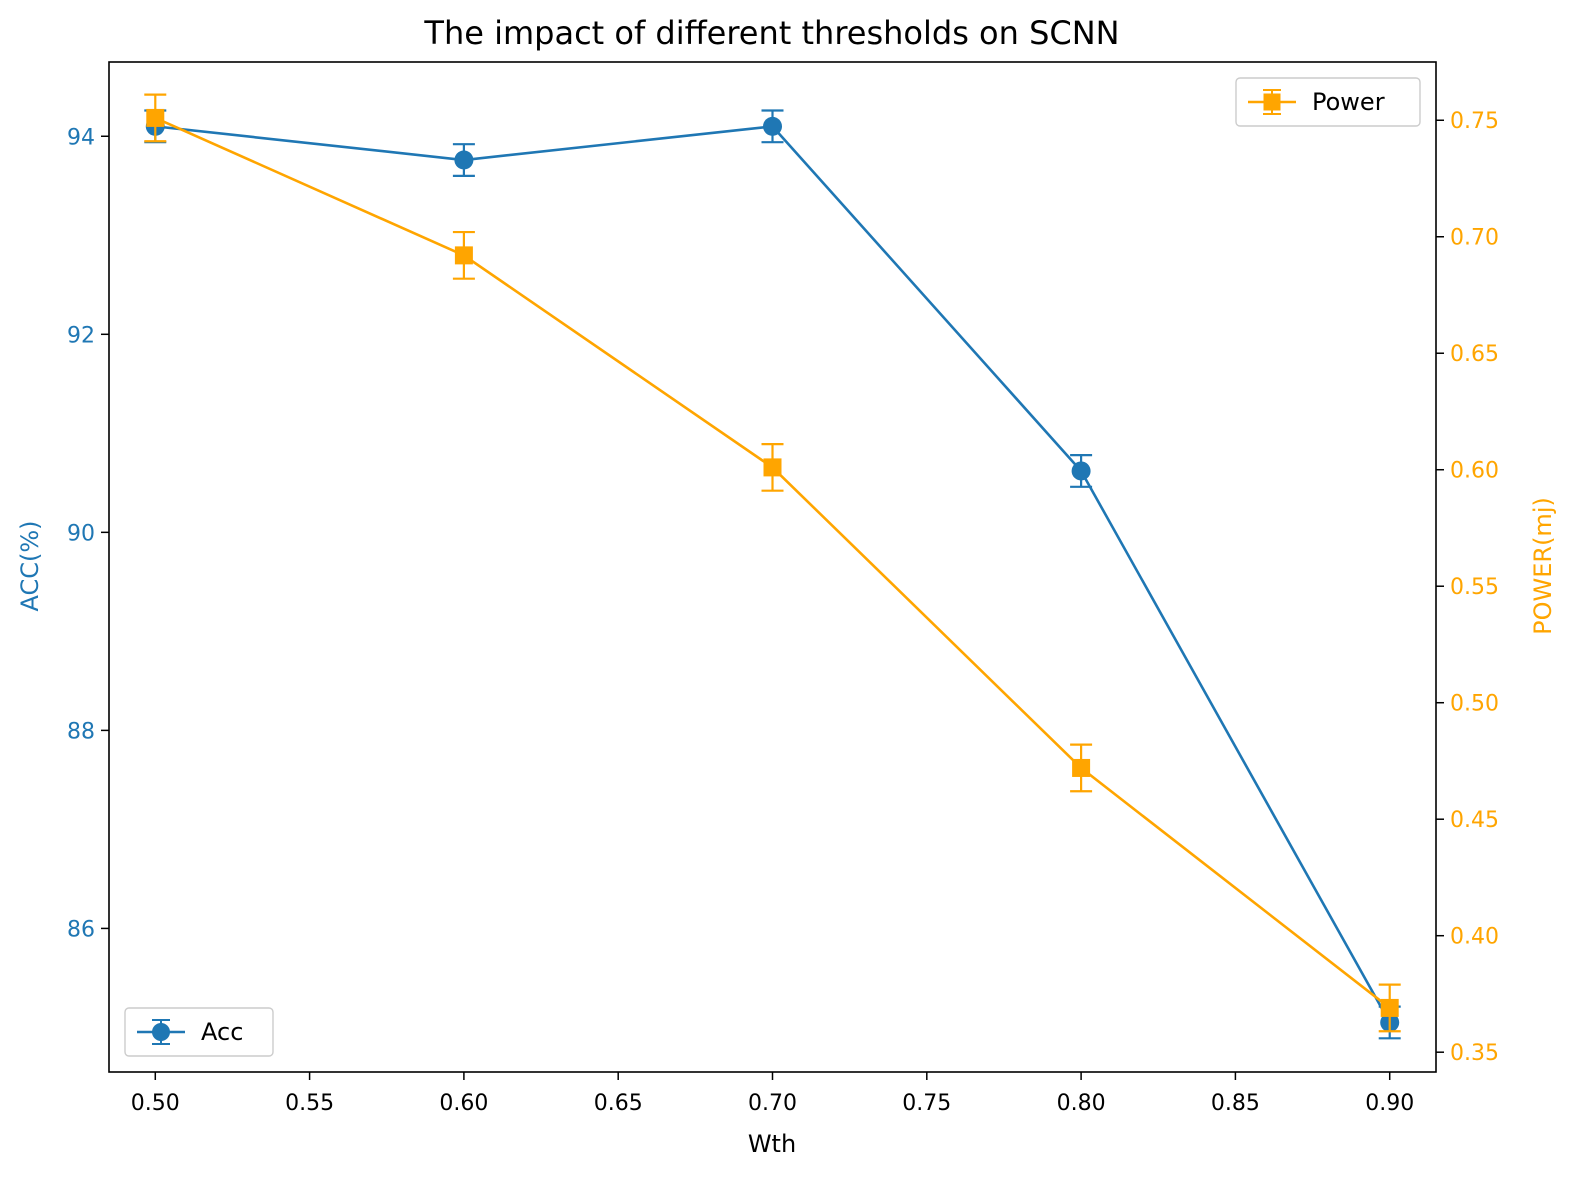  Describe the element at coordinates (155, 1103) in the screenshot. I see `x-tick-label: 0.50` at that location.